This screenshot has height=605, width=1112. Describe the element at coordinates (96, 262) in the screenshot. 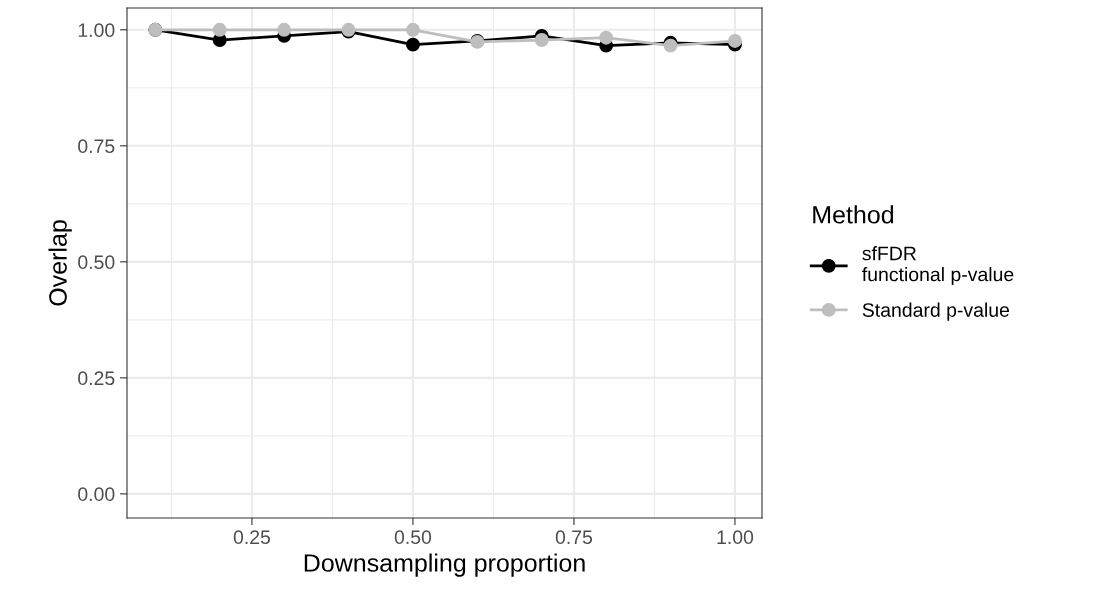

I see `y-tick-label: 0.50` at that location.